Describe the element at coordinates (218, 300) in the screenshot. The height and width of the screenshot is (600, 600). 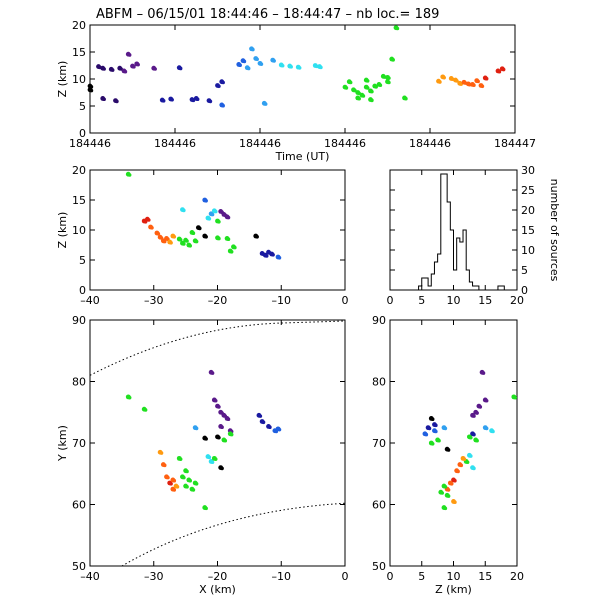
I see `x-tick-label: –20` at that location.